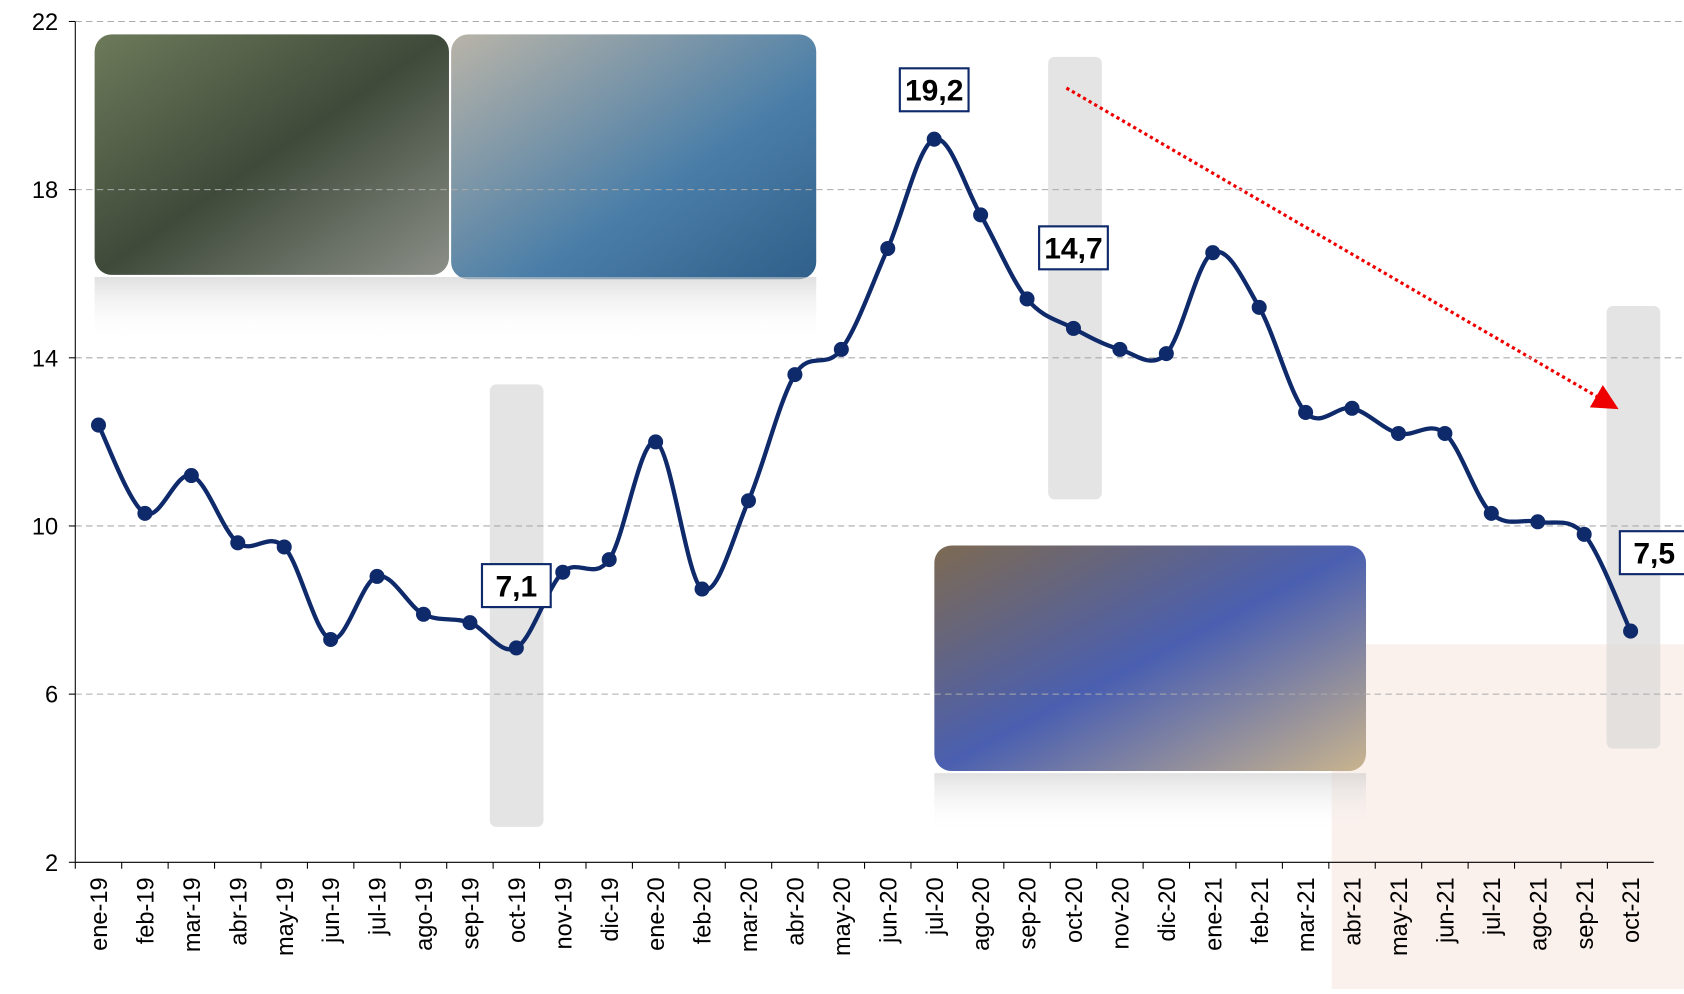  I want to click on x-tick-label: mar-21, so click(1307, 914).